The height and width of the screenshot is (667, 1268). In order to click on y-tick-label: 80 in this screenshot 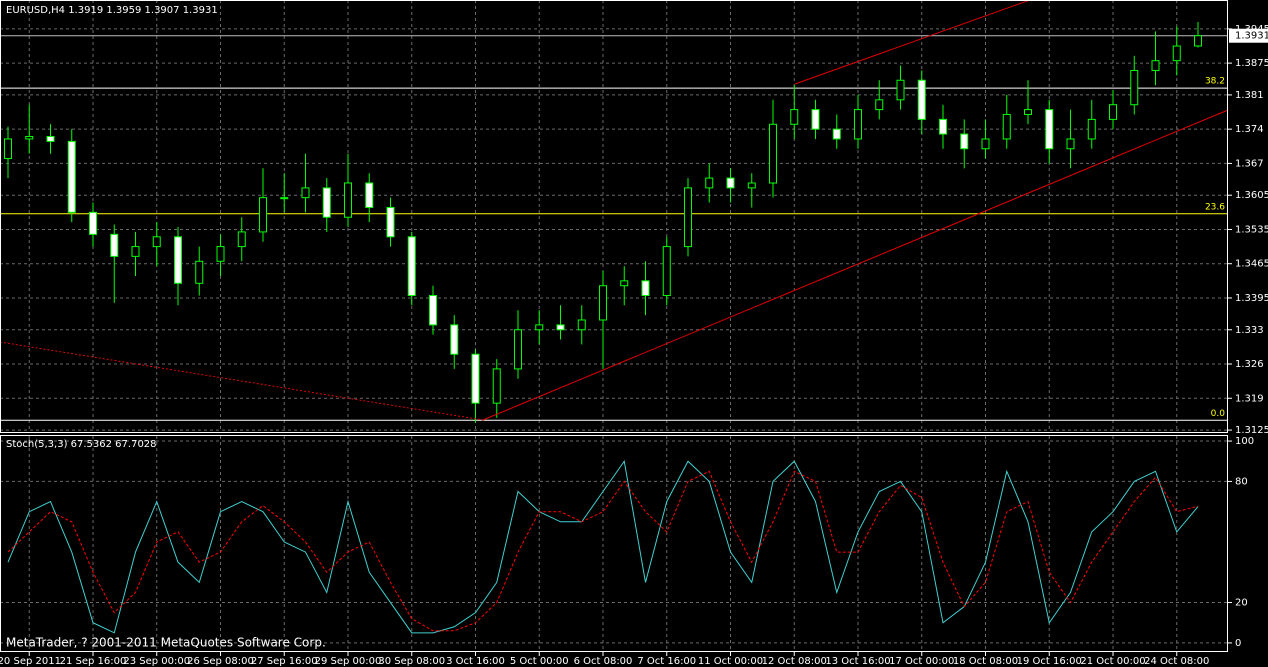, I will do `click(1241, 481)`.